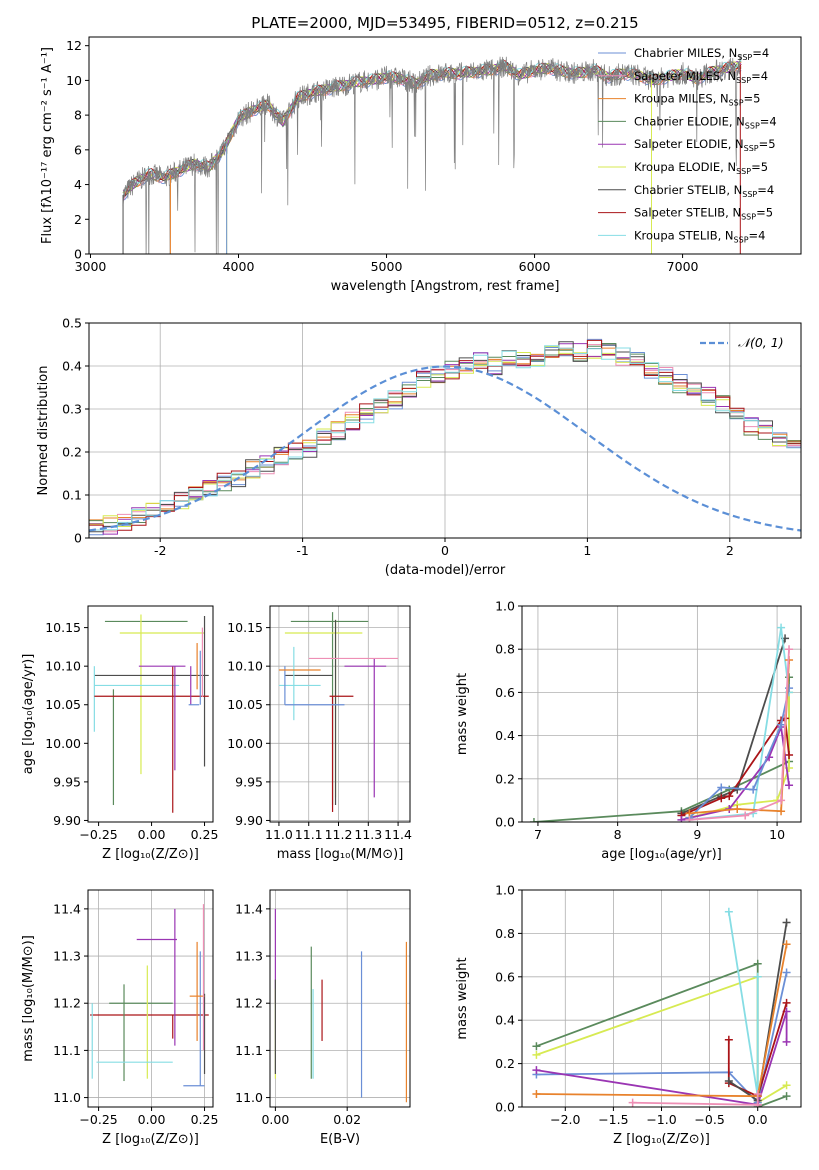 This screenshot has height=1170, width=819. Describe the element at coordinates (538, 834) in the screenshot. I see `x-tick-label: 7` at that location.